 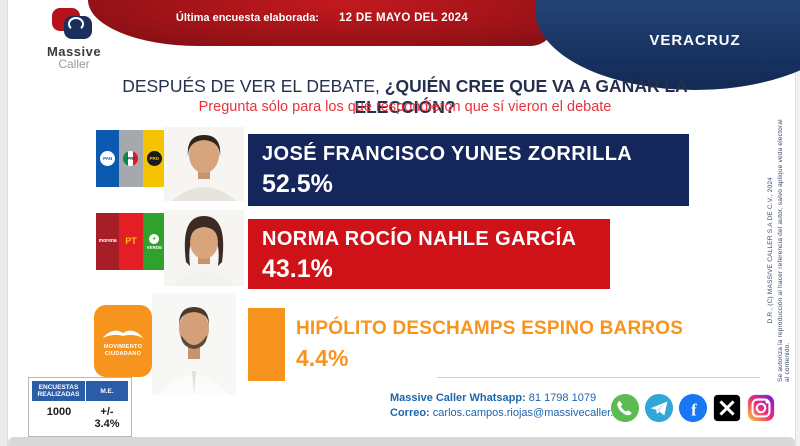 What do you see at coordinates (401, 441) in the screenshot?
I see `bottom-edge-strip` at bounding box center [401, 441].